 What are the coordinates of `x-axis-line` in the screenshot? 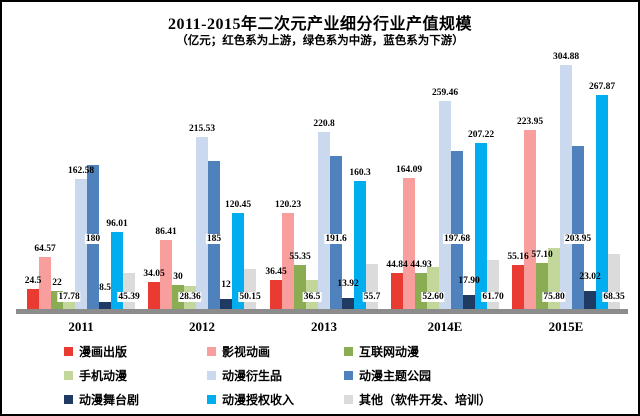 It's located at (322, 311).